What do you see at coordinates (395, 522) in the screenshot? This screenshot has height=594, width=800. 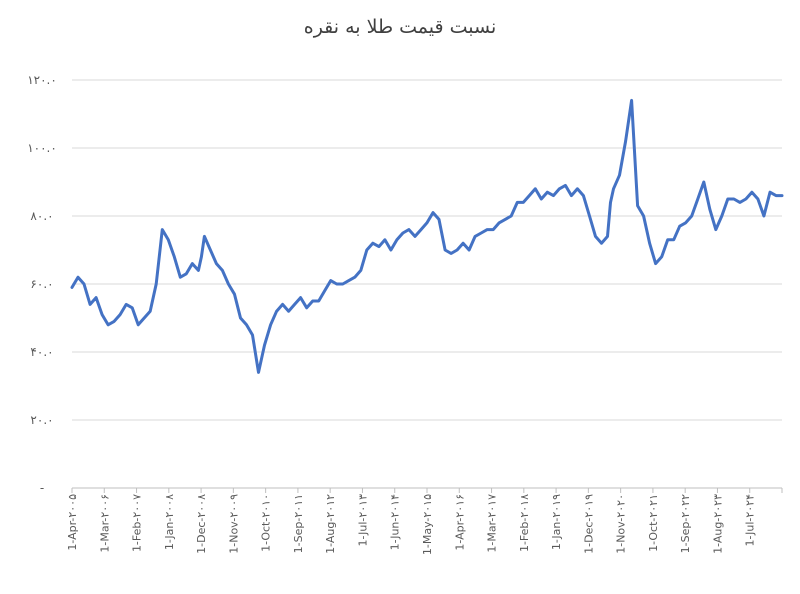 I see `x-tick-label: 1-Jun-۲۰۱۴` at bounding box center [395, 522].